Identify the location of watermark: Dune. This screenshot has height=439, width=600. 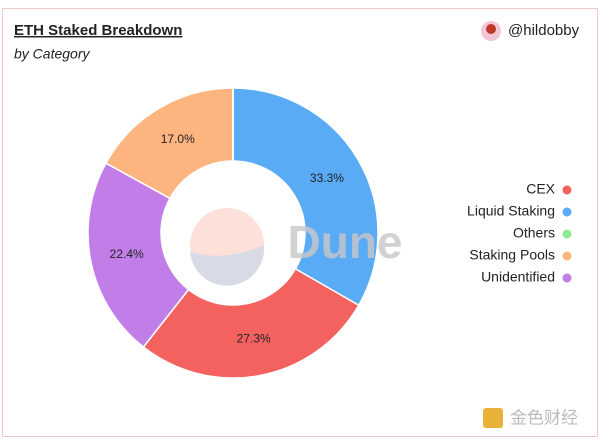
(345, 242).